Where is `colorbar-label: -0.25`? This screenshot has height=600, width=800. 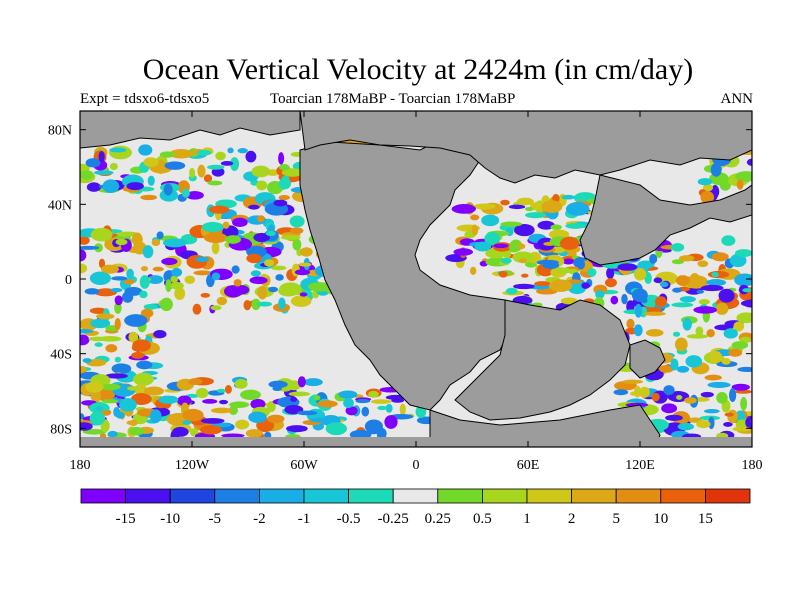 colorbar-label: -0.25 is located at coordinates (393, 519).